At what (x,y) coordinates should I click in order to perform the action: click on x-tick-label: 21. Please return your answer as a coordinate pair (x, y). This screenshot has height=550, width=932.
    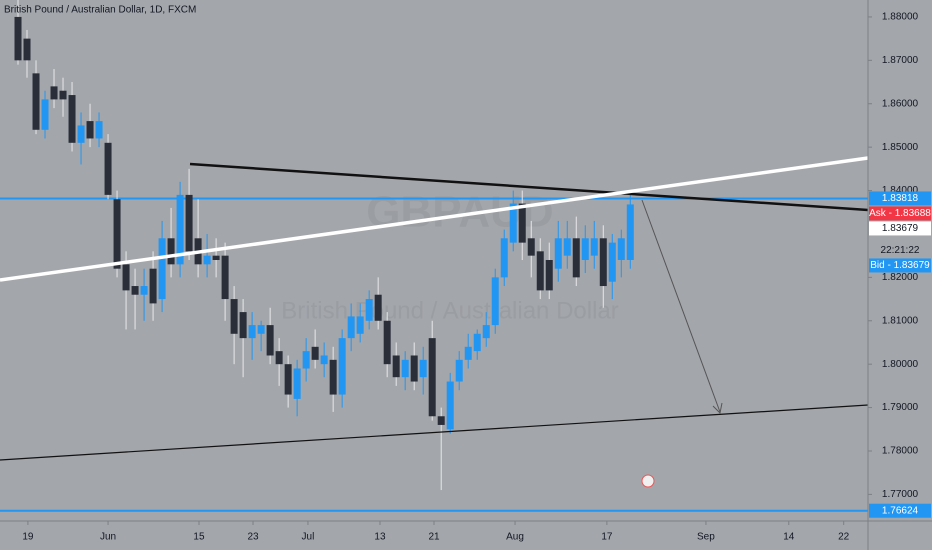
    Looking at the image, I should click on (434, 537).